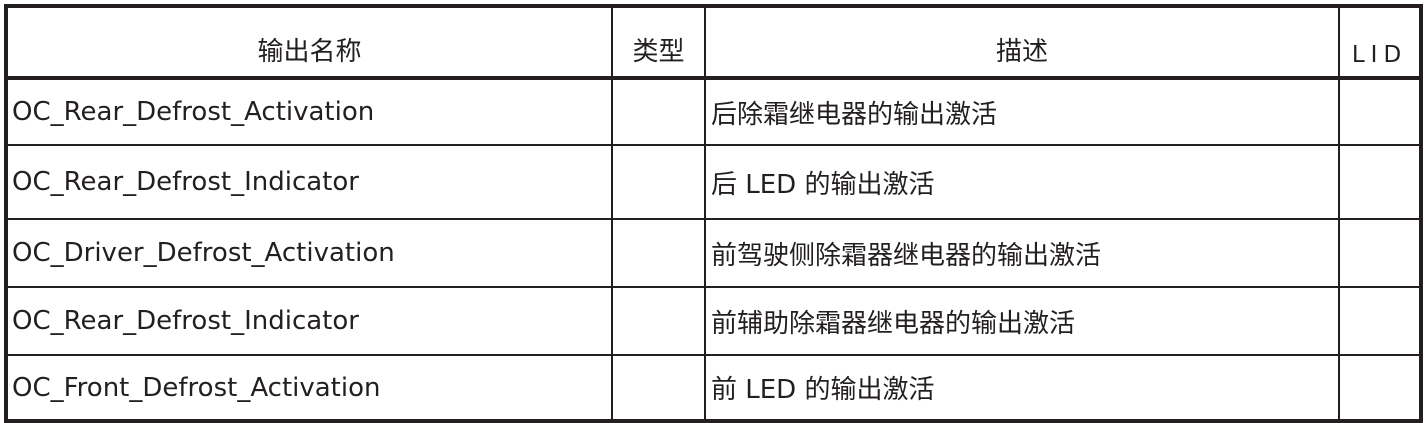  What do you see at coordinates (658, 42) in the screenshot?
I see `header-type: 类型` at bounding box center [658, 42].